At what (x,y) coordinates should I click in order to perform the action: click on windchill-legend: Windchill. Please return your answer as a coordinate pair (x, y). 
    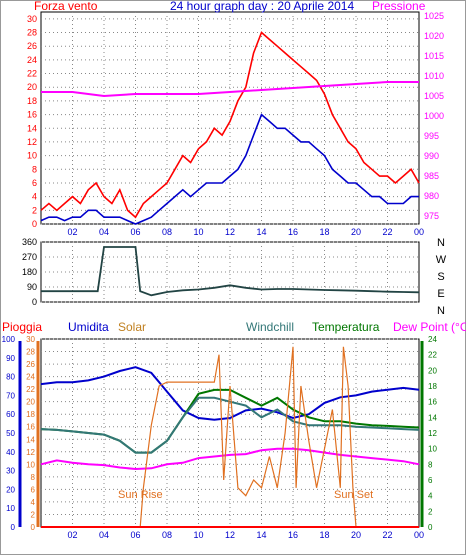
    Looking at the image, I should click on (270, 327).